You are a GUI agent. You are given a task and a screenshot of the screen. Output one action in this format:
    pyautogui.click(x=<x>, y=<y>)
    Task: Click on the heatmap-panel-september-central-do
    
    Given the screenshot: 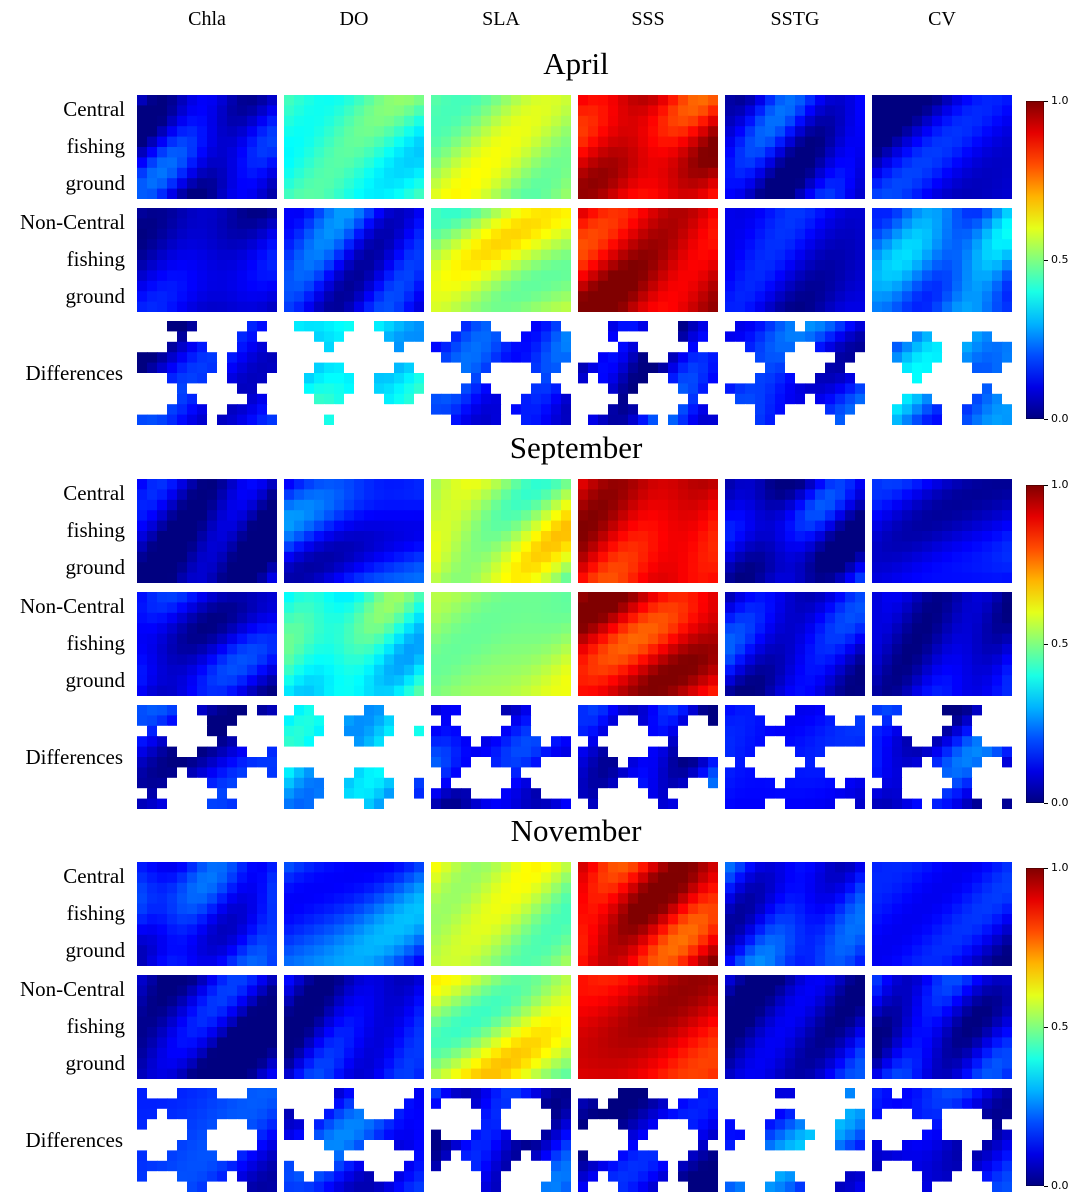 What is the action you would take?
    pyautogui.click(x=354, y=531)
    